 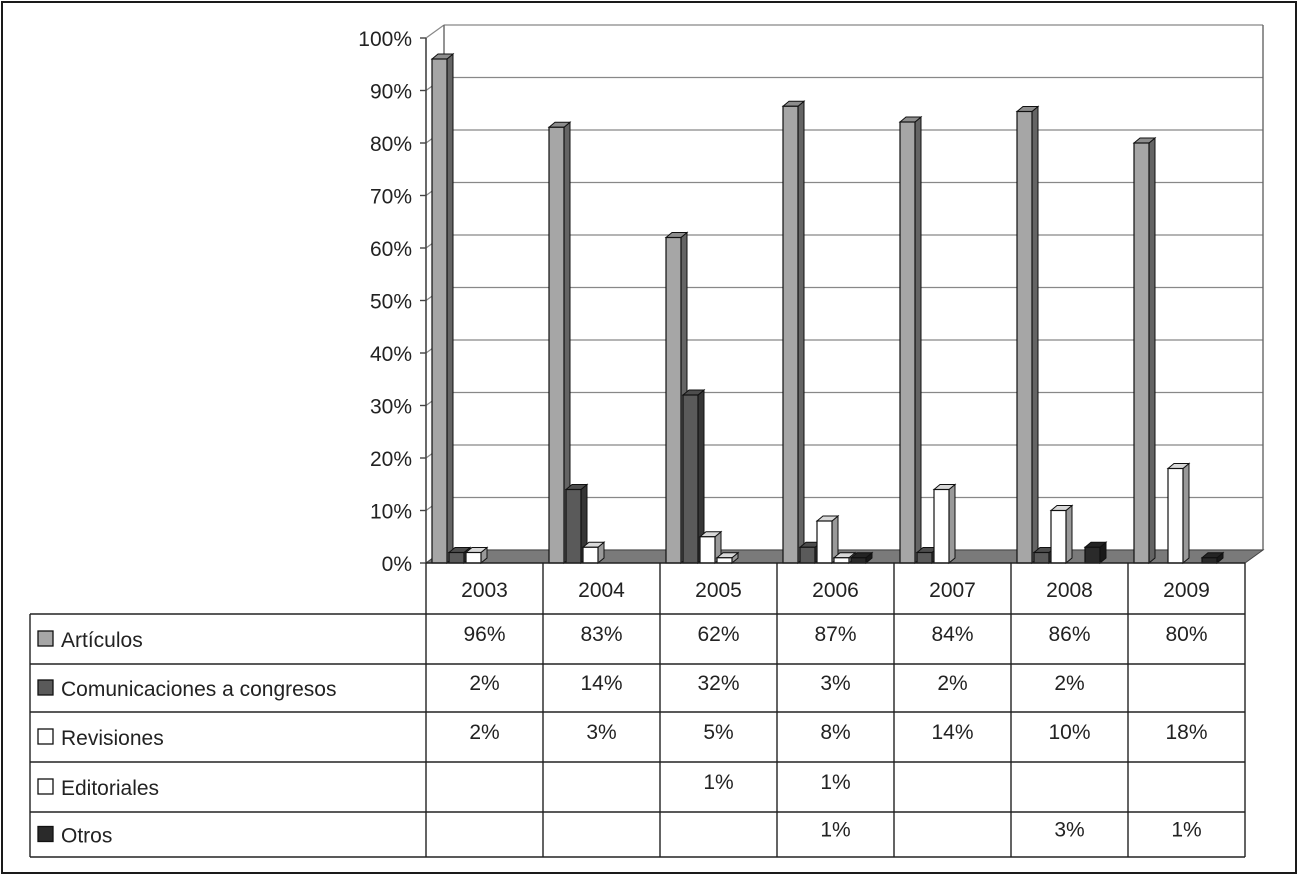 What do you see at coordinates (835, 634) in the screenshot?
I see `data-label: 87%` at bounding box center [835, 634].